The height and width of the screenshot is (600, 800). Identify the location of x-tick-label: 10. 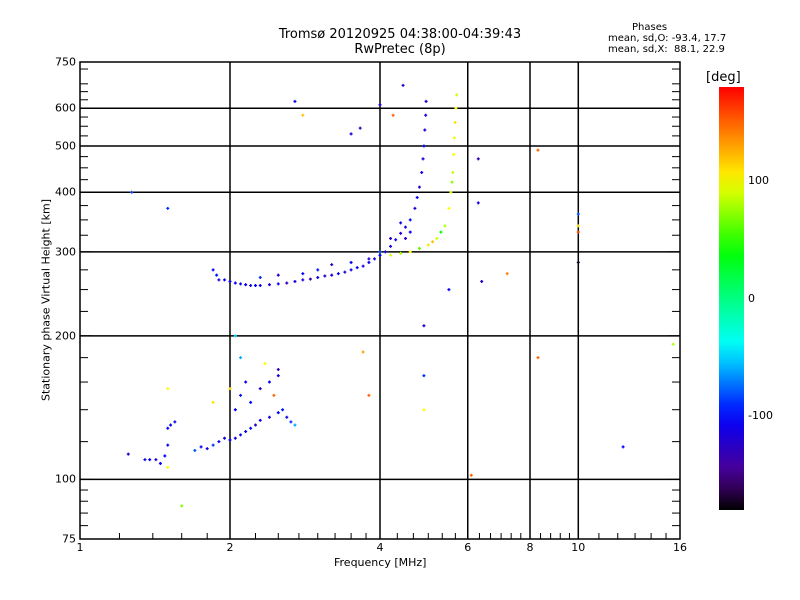
(578, 547).